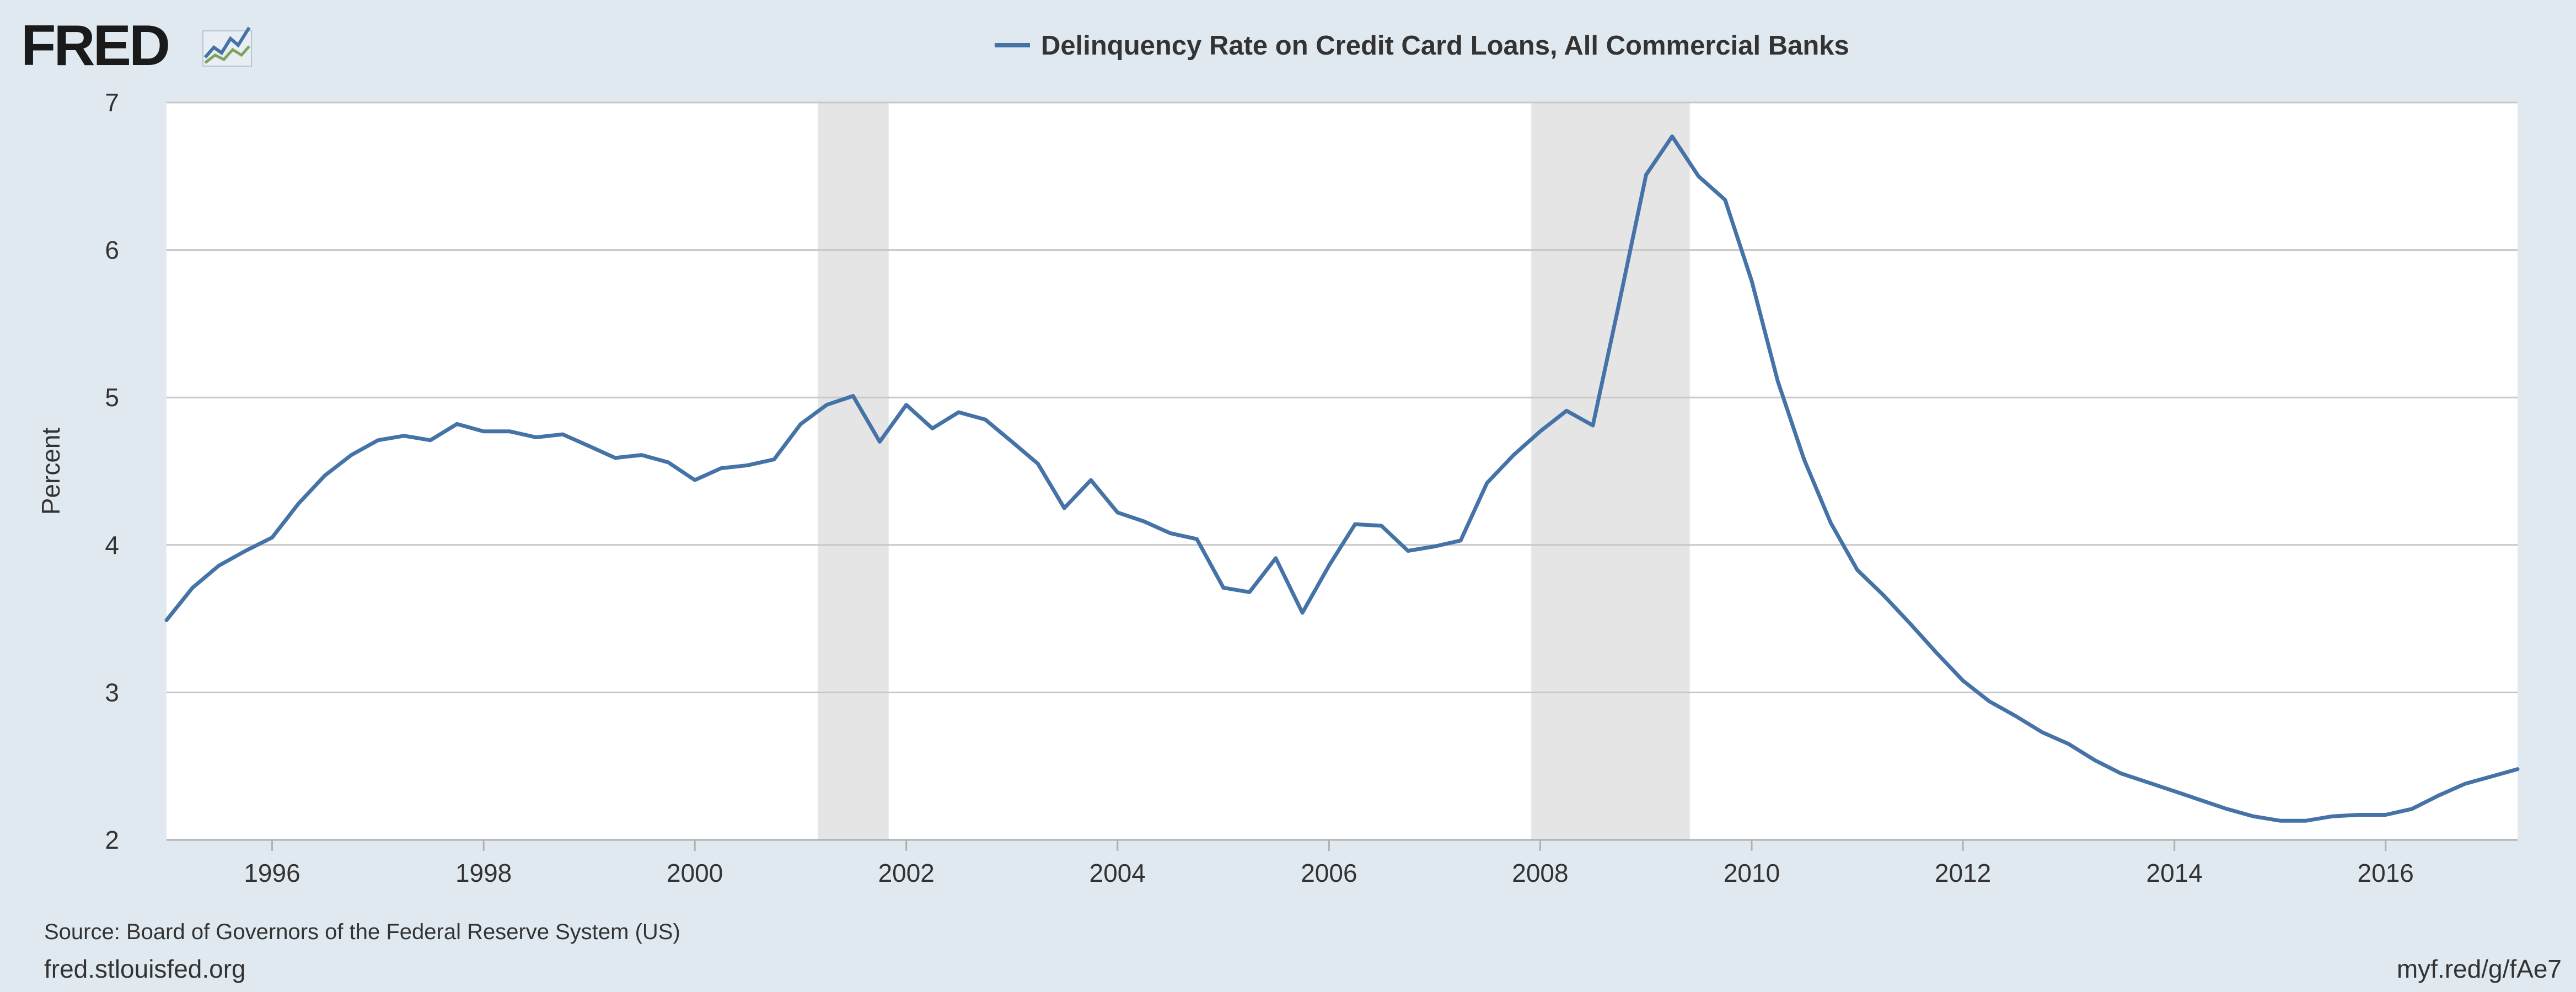 The height and width of the screenshot is (992, 2576). Describe the element at coordinates (906, 873) in the screenshot. I see `x-tick-label: 2002` at that location.